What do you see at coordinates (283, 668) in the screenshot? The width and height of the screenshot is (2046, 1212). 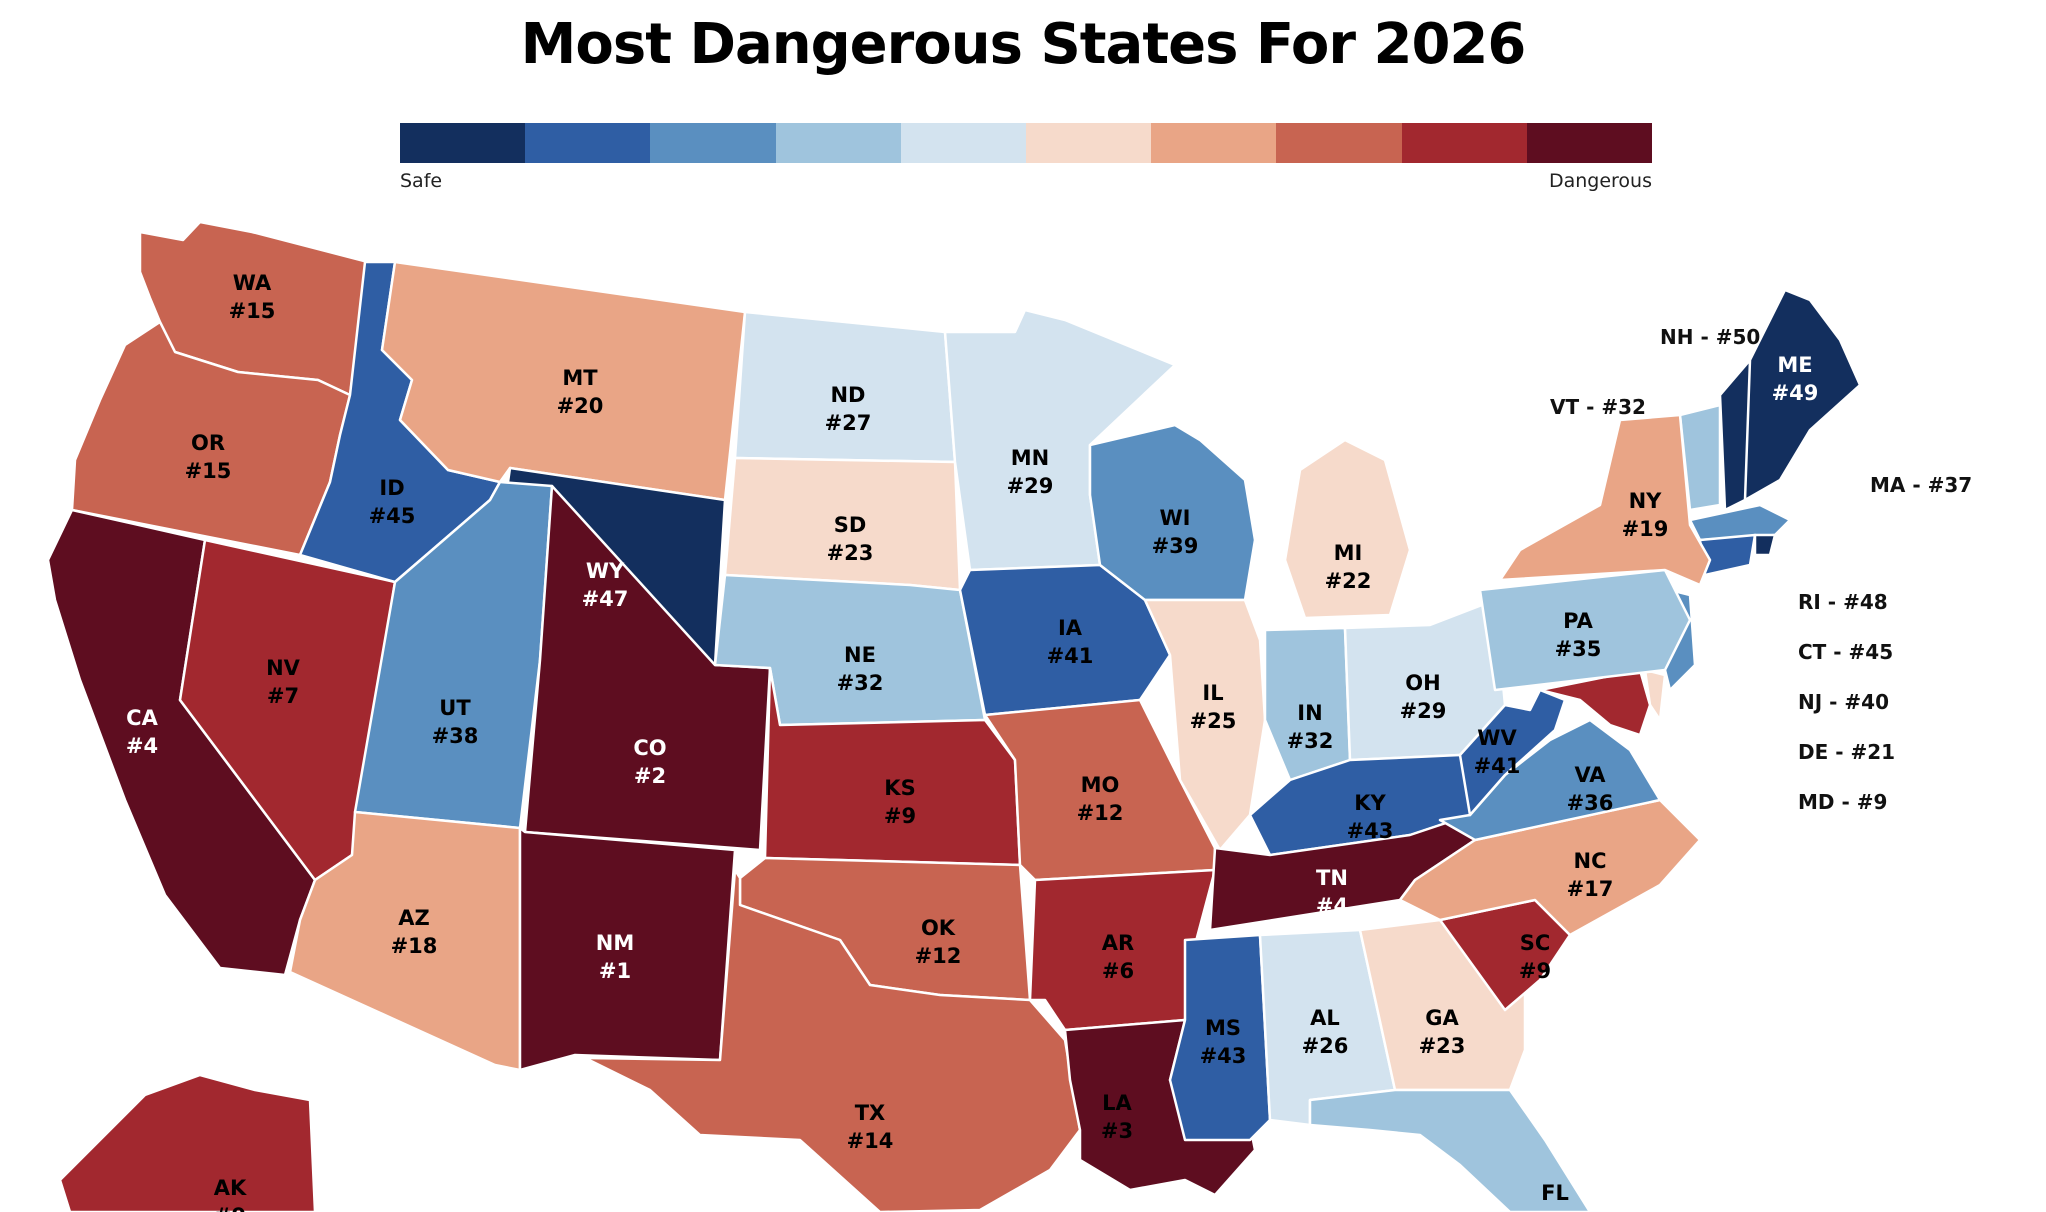 I see `state-label-nv: NV` at bounding box center [283, 668].